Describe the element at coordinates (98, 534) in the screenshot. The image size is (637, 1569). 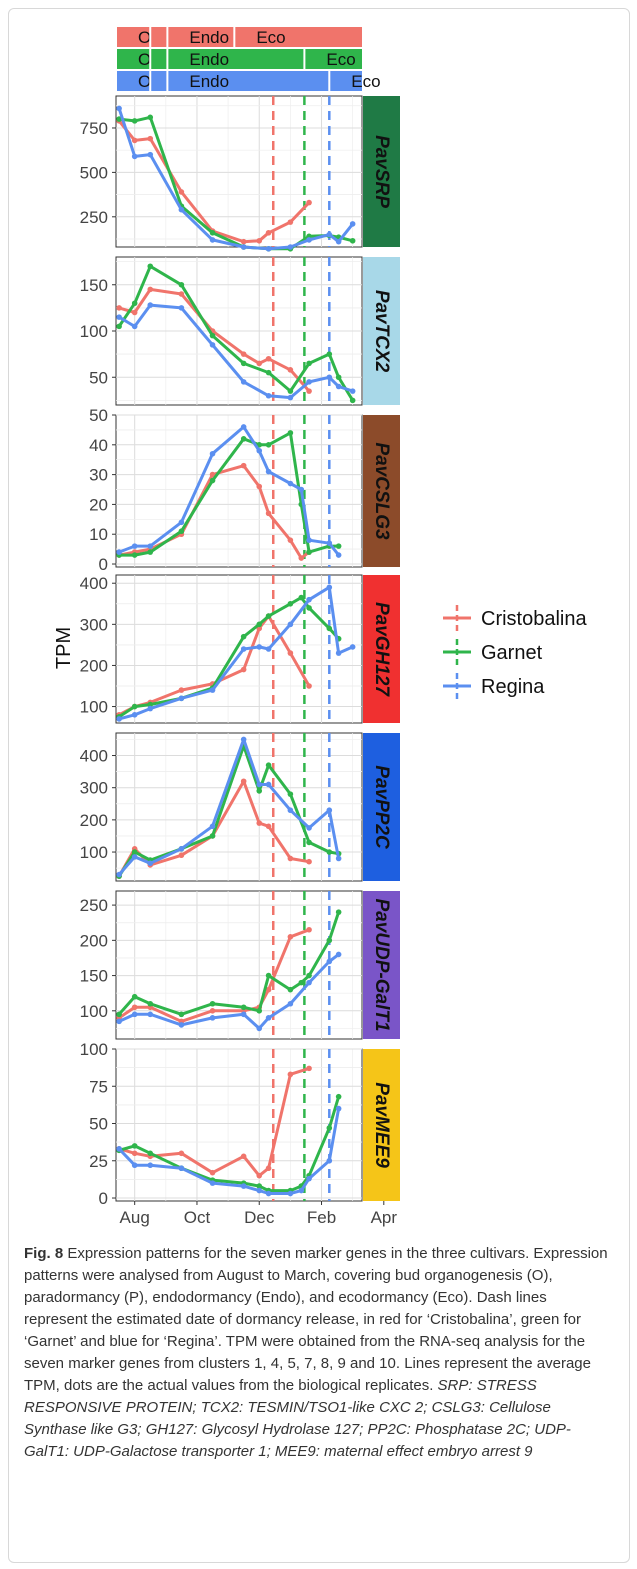
I see `y-tick-label: 10` at that location.